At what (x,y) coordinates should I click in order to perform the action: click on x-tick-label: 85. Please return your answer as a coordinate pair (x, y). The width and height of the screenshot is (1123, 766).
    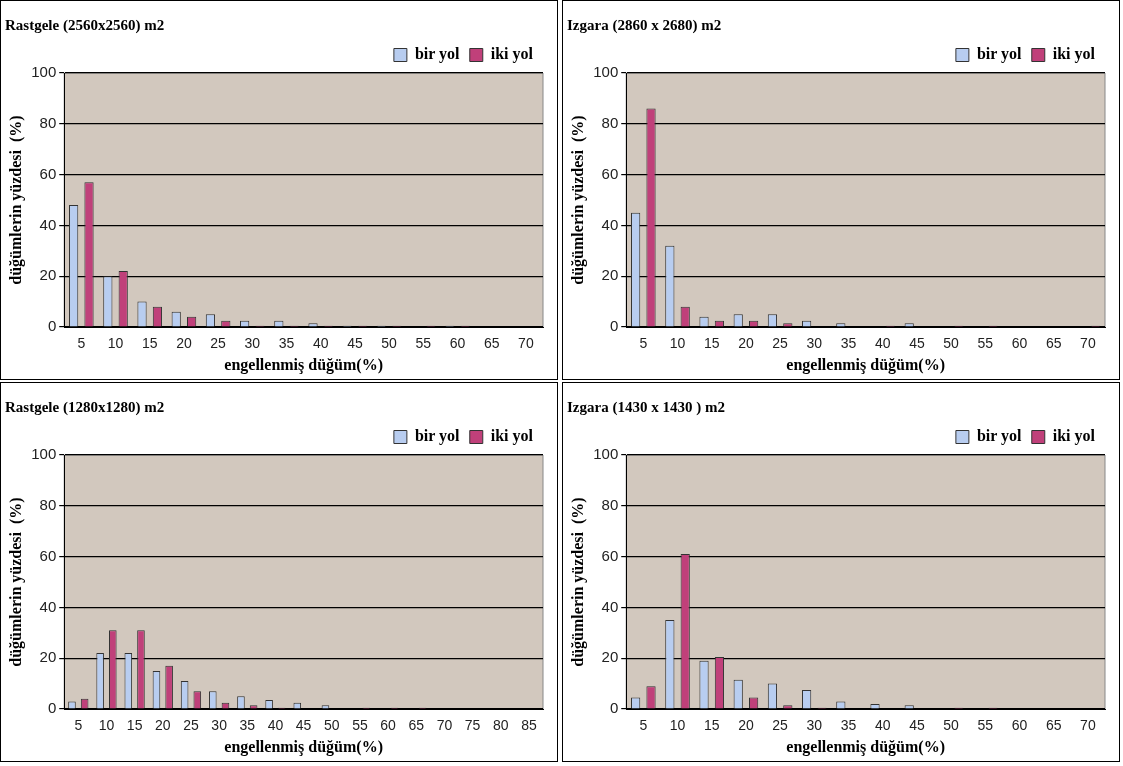
    Looking at the image, I should click on (529, 725).